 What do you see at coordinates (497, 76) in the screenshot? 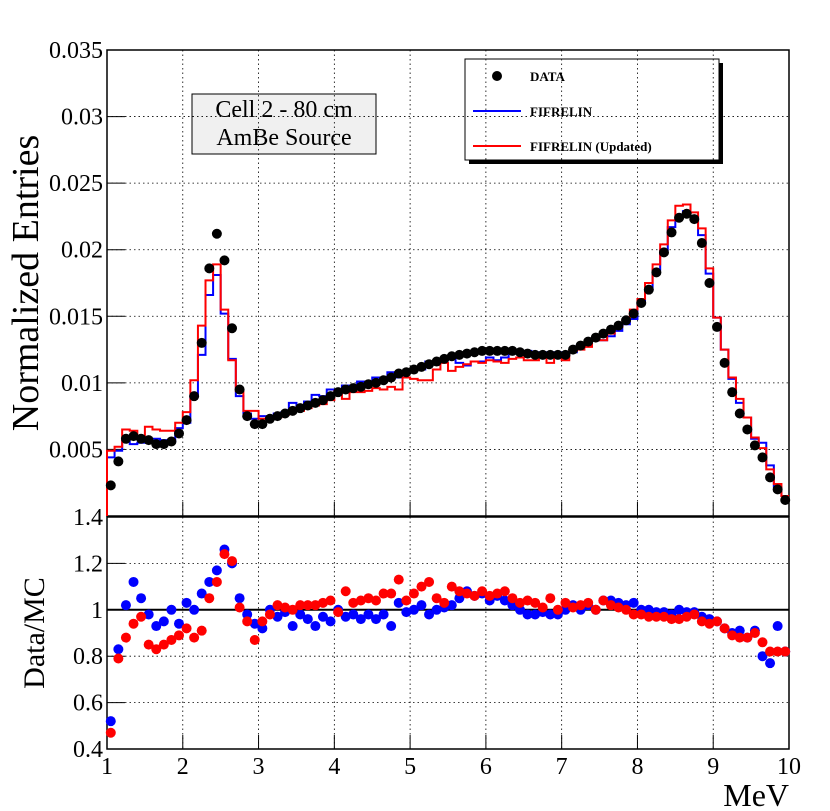
I see `legend-marker` at bounding box center [497, 76].